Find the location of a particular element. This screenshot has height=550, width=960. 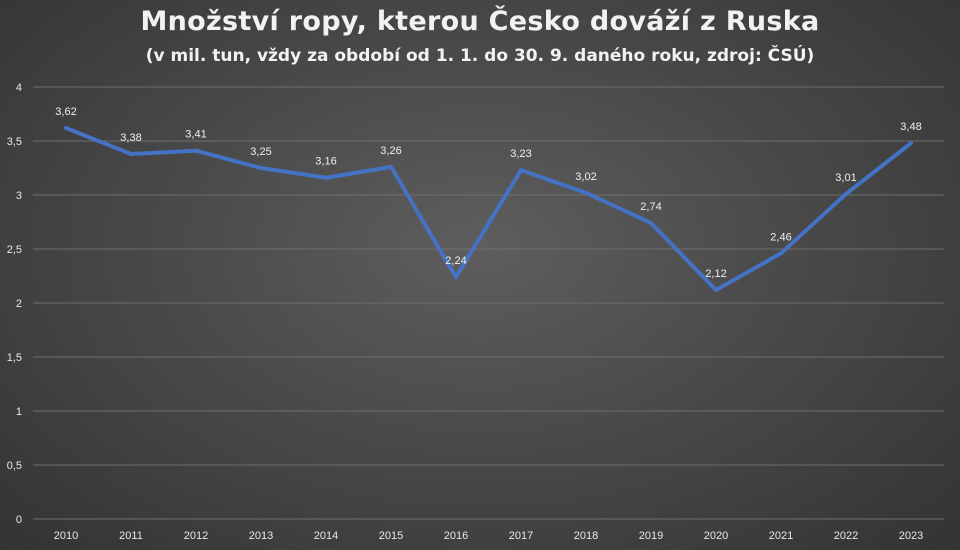

data-label: 3,48 is located at coordinates (910, 127).